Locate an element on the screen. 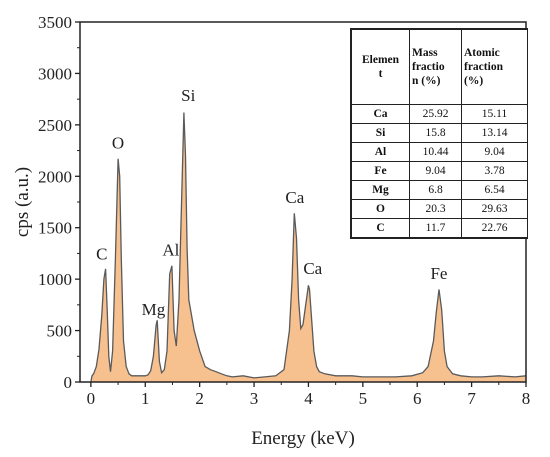  x-tick-label: 8 is located at coordinates (526, 398).